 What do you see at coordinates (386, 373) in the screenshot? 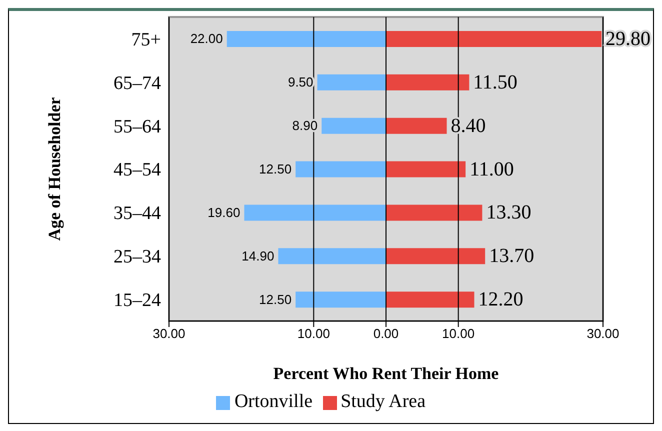
I see `x-axis-title: Percent Who Rent Their Home` at bounding box center [386, 373].